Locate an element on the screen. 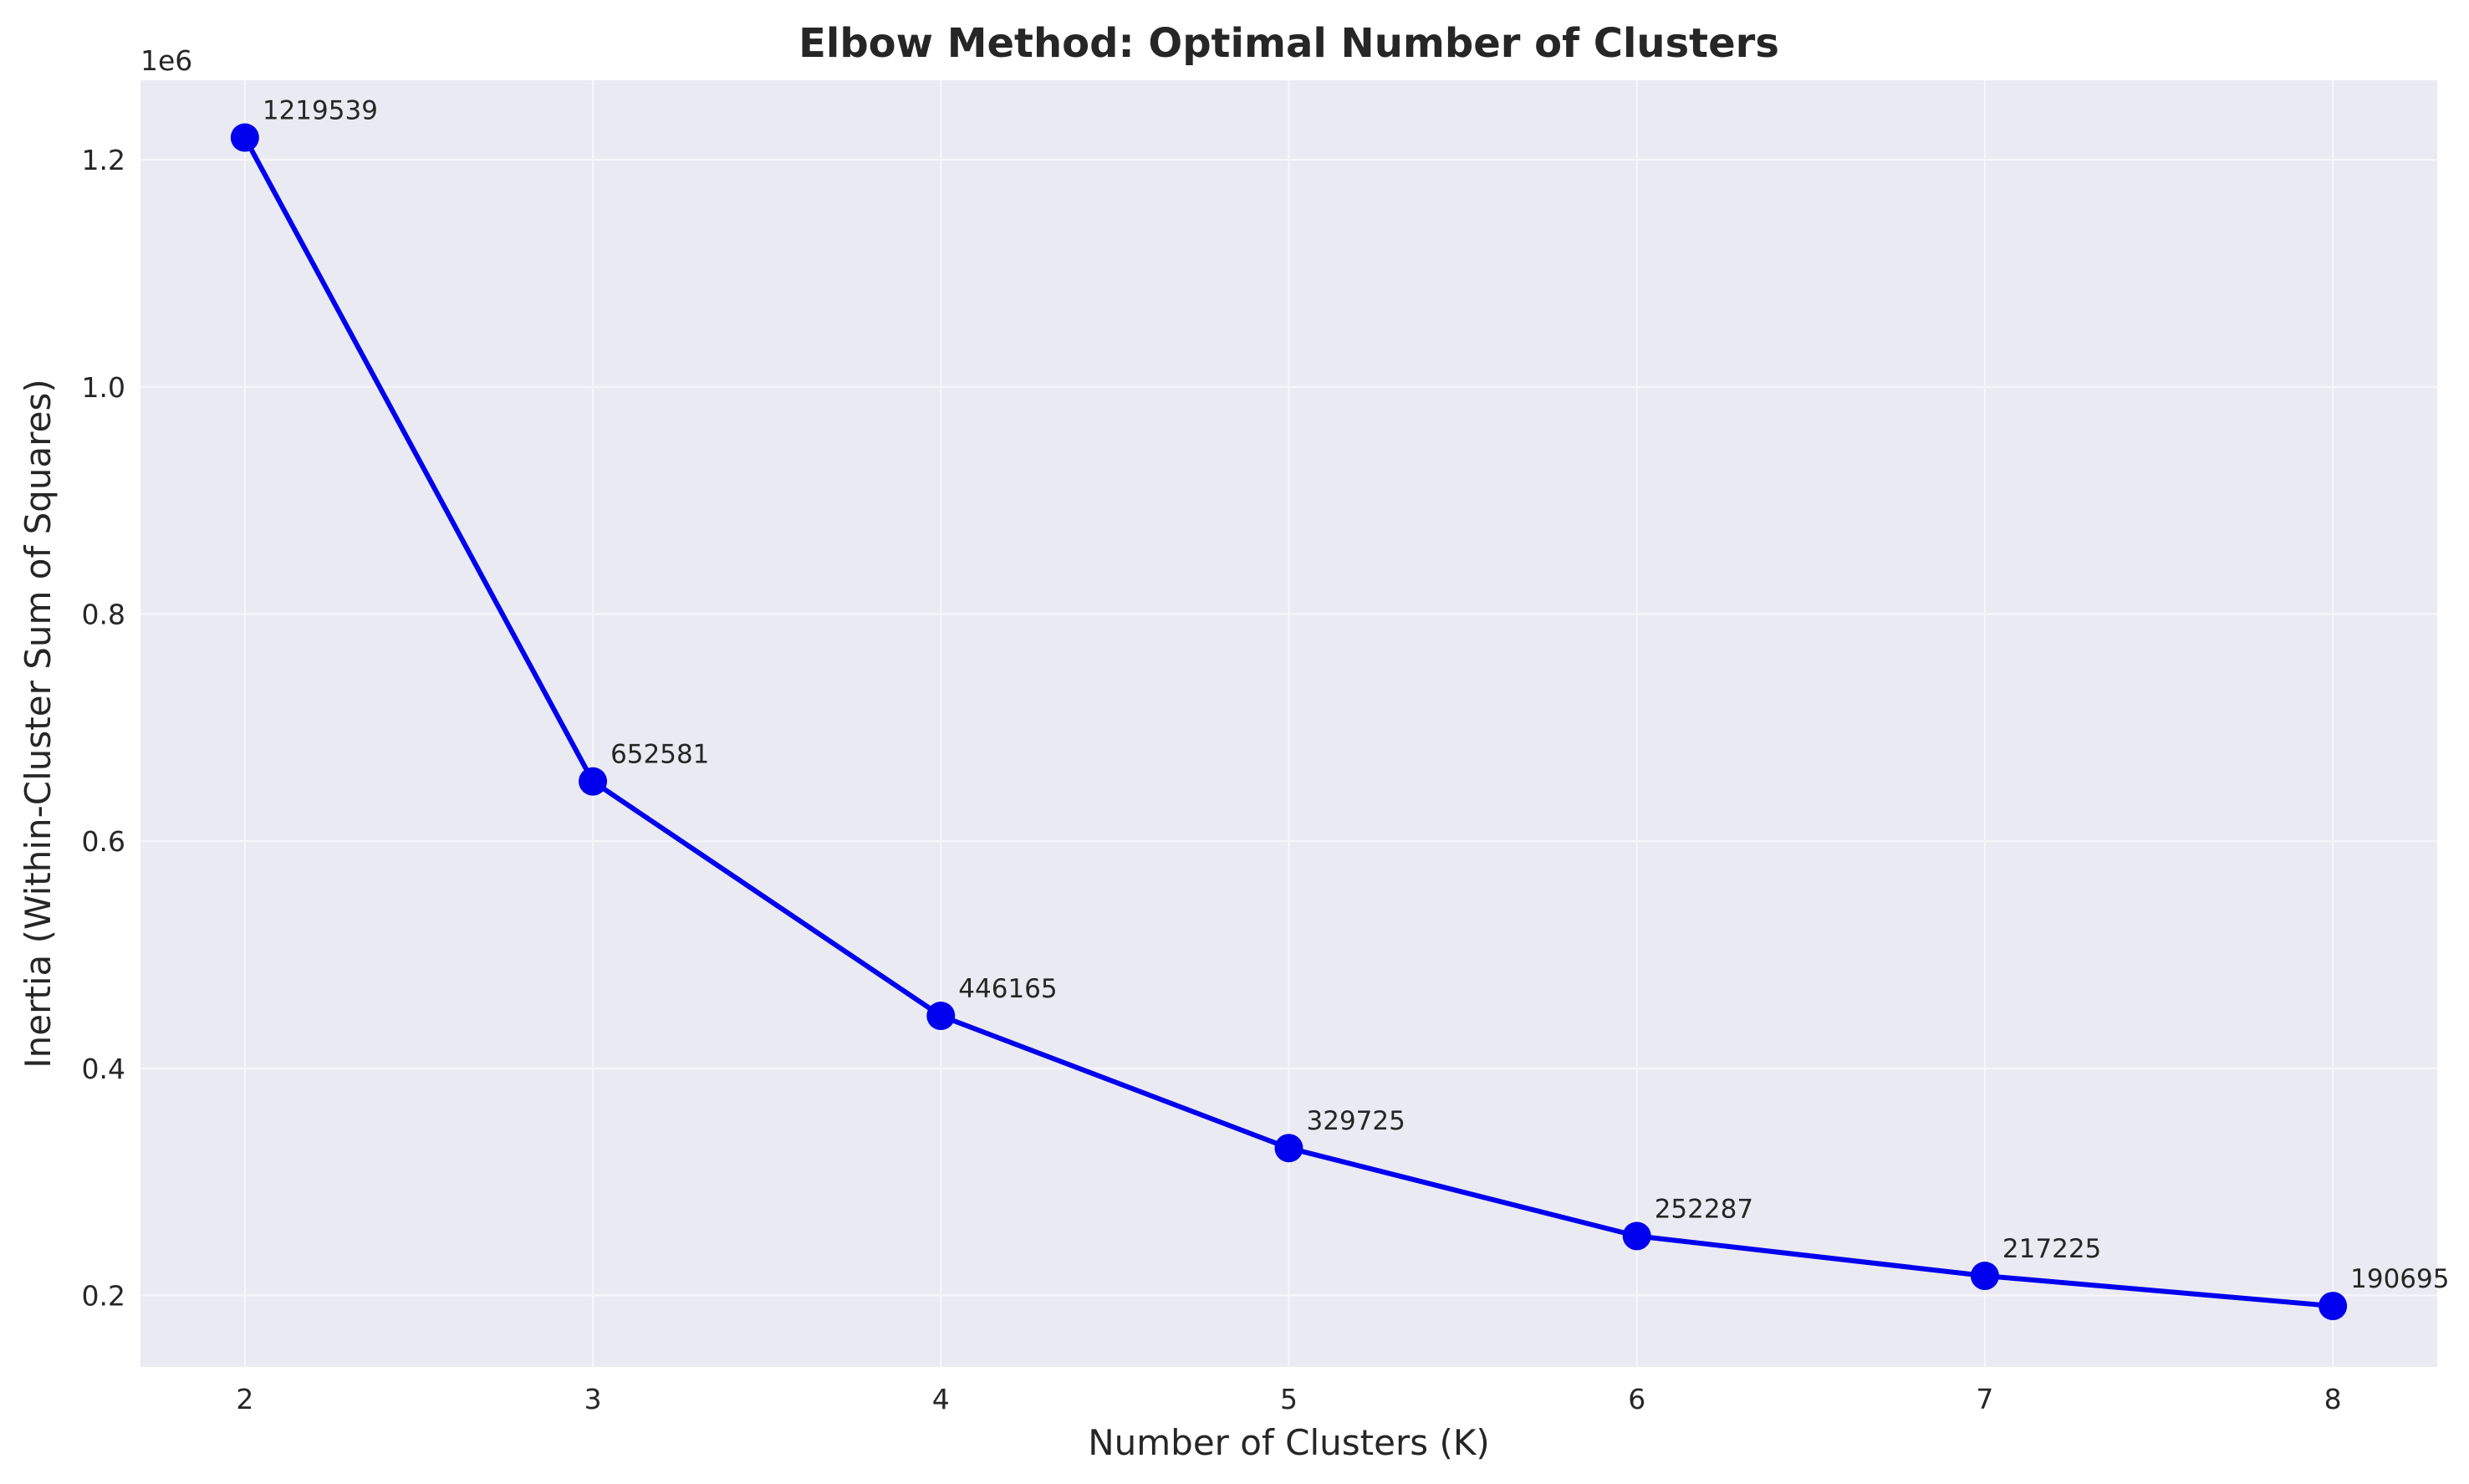  x-tick-label: 2 is located at coordinates (245, 1399).